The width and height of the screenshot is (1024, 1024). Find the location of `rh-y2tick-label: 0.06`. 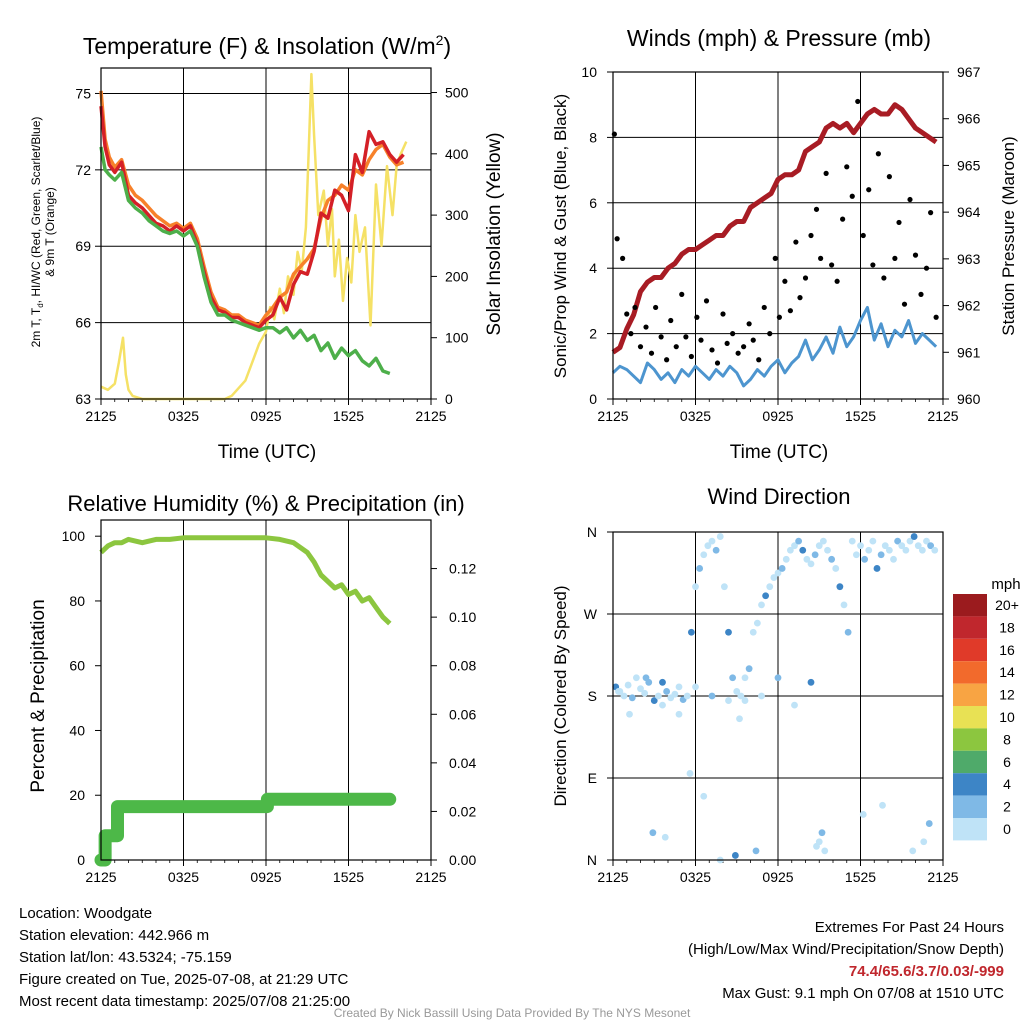

rh-y2tick-label: 0.06 is located at coordinates (462, 714).